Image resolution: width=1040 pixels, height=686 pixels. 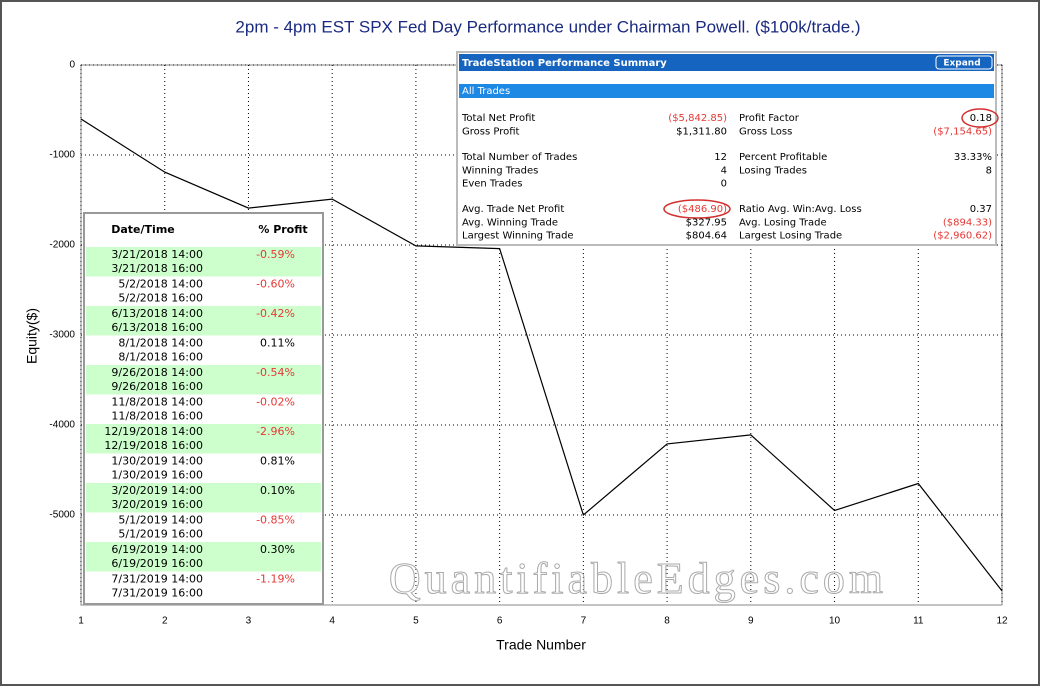 I want to click on trade-profit: -0.85%, so click(x=275, y=520).